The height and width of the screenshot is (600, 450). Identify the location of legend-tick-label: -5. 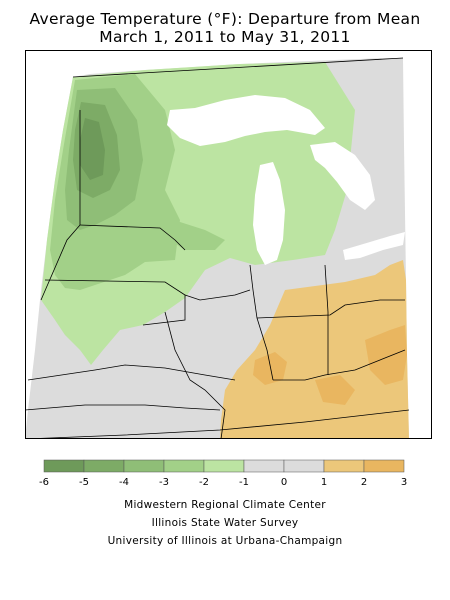
(84, 482).